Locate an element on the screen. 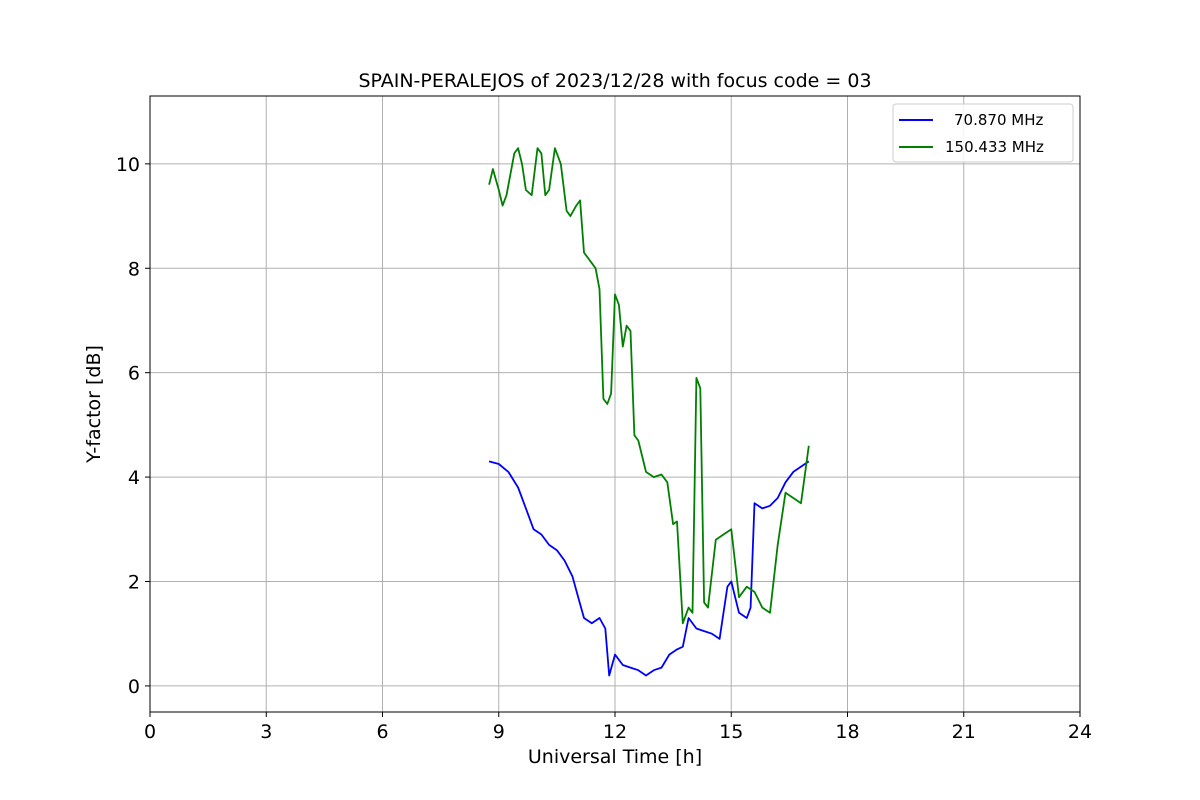  x-tick-label: 3 is located at coordinates (266, 732).